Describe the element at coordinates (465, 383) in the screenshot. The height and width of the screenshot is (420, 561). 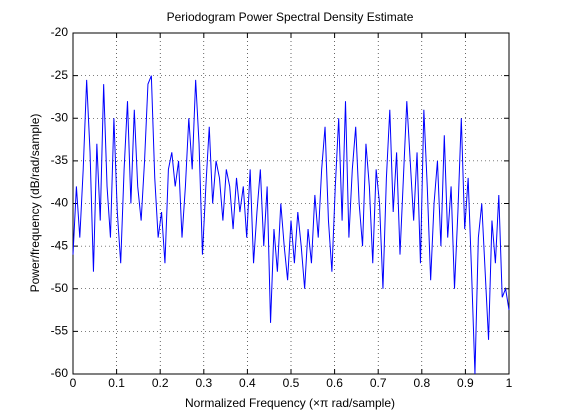
I see `x-tick-label: 0.9` at that location.